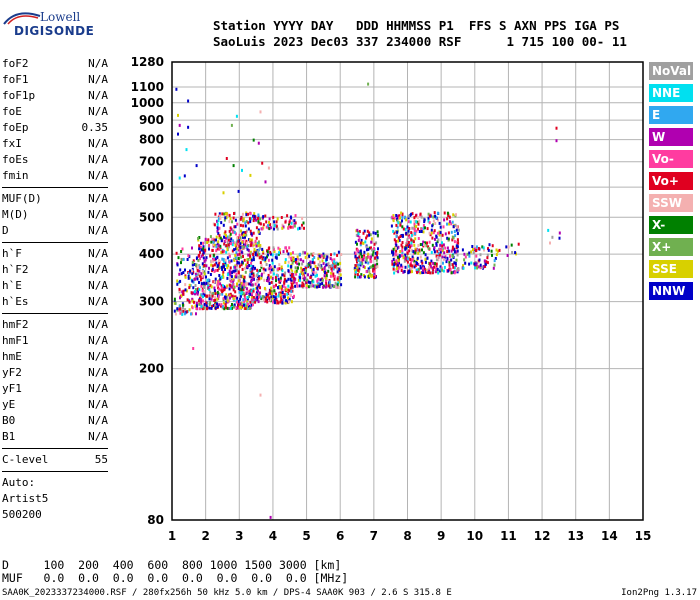 This screenshot has height=600, width=700. What do you see at coordinates (55, 270) in the screenshot?
I see `param-row: h`F2 N/A` at bounding box center [55, 270].